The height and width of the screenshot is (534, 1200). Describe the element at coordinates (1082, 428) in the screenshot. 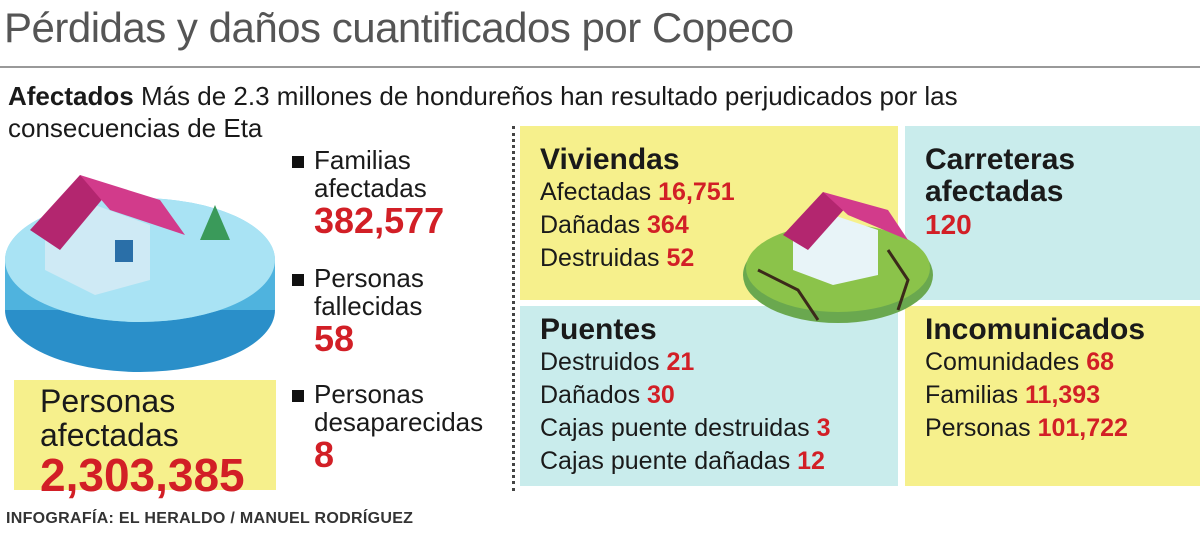

I see `item-value: 101,722` at that location.